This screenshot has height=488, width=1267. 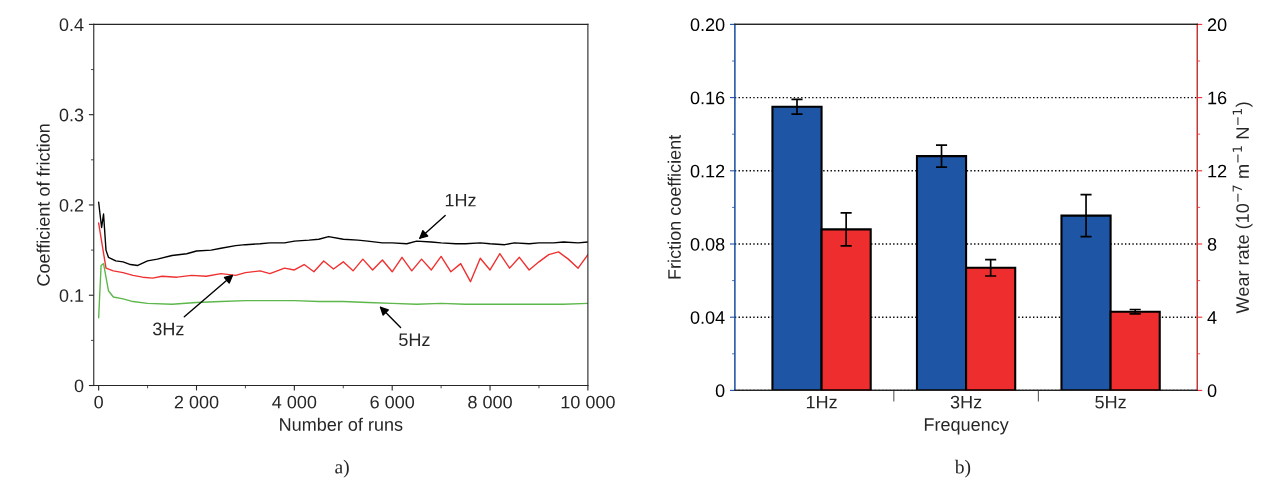 I want to click on text: a), so click(x=342, y=468).